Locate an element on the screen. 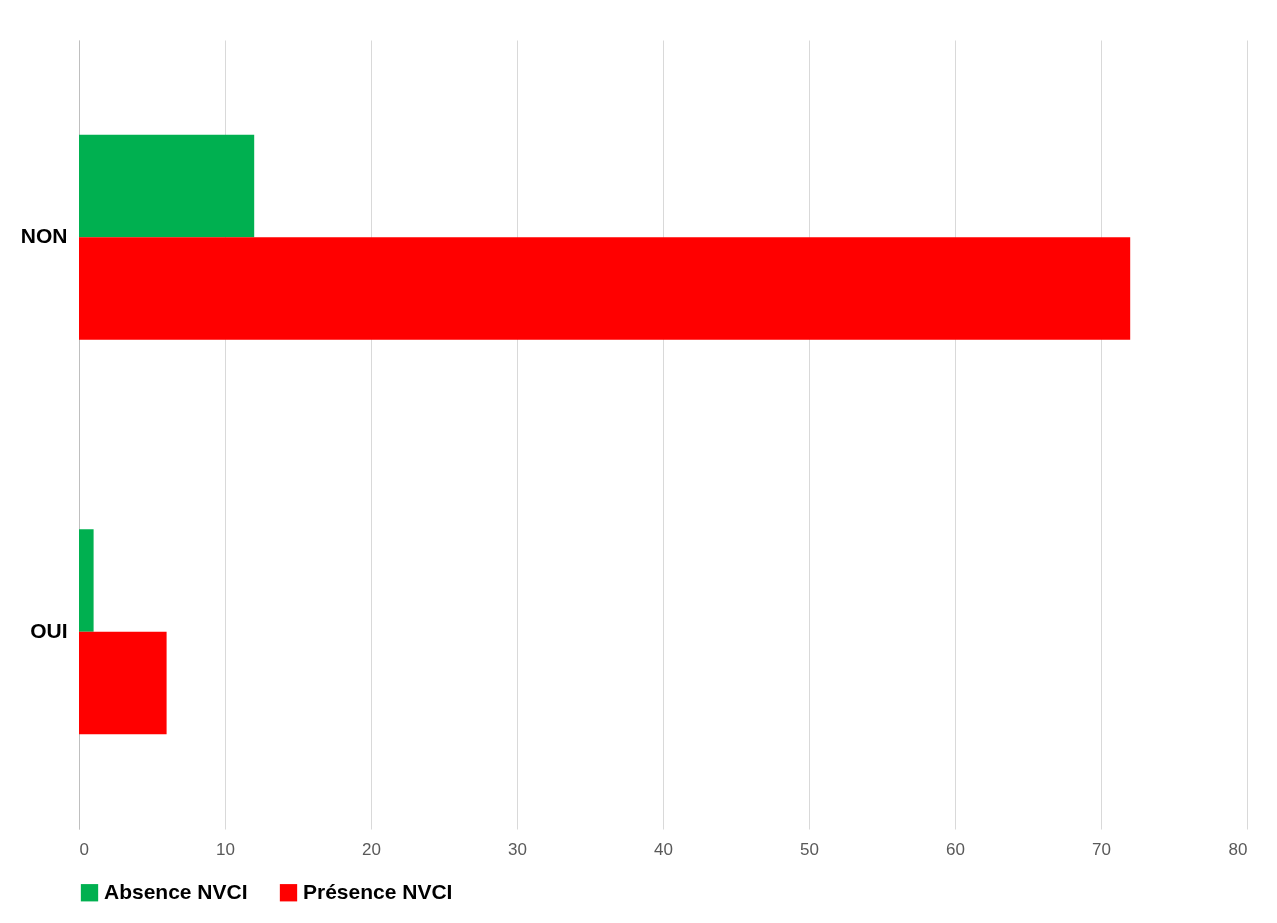  x-tick-label: 40 is located at coordinates (663, 849).